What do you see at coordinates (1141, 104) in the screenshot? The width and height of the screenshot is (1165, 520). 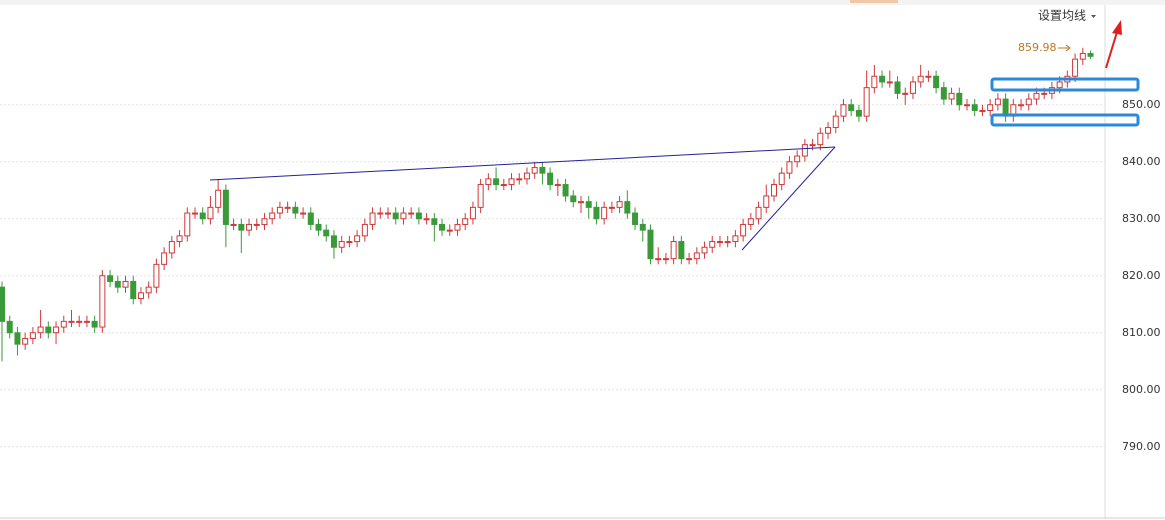 I see `y-tick-label: 850.00` at bounding box center [1141, 104].